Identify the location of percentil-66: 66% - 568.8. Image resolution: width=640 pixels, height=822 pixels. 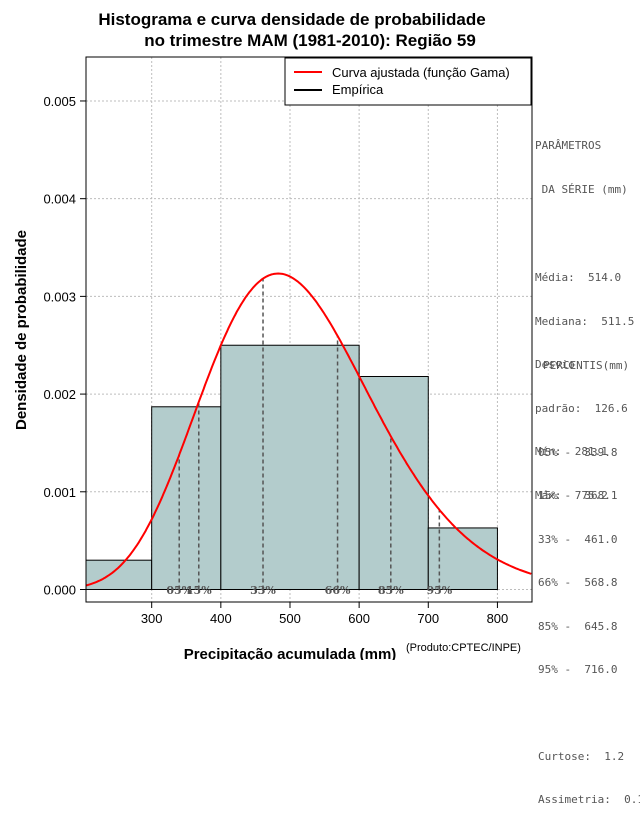
(578, 582).